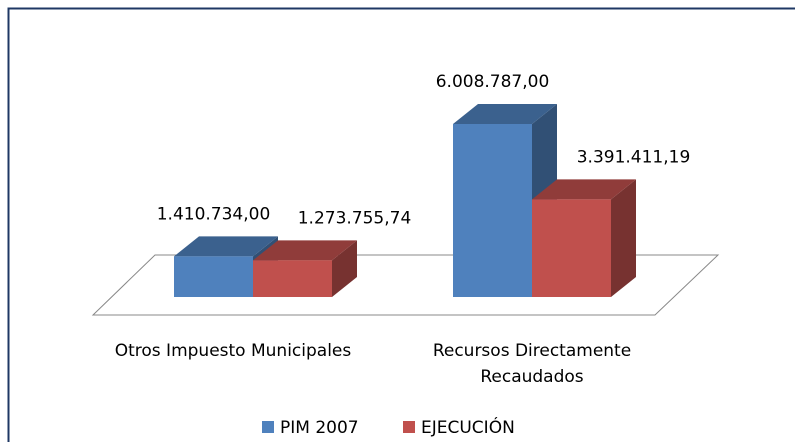 Image resolution: width=795 pixels, height=442 pixels. What do you see at coordinates (493, 82) in the screenshot?
I see `data-label: 6.008.787,00` at bounding box center [493, 82].